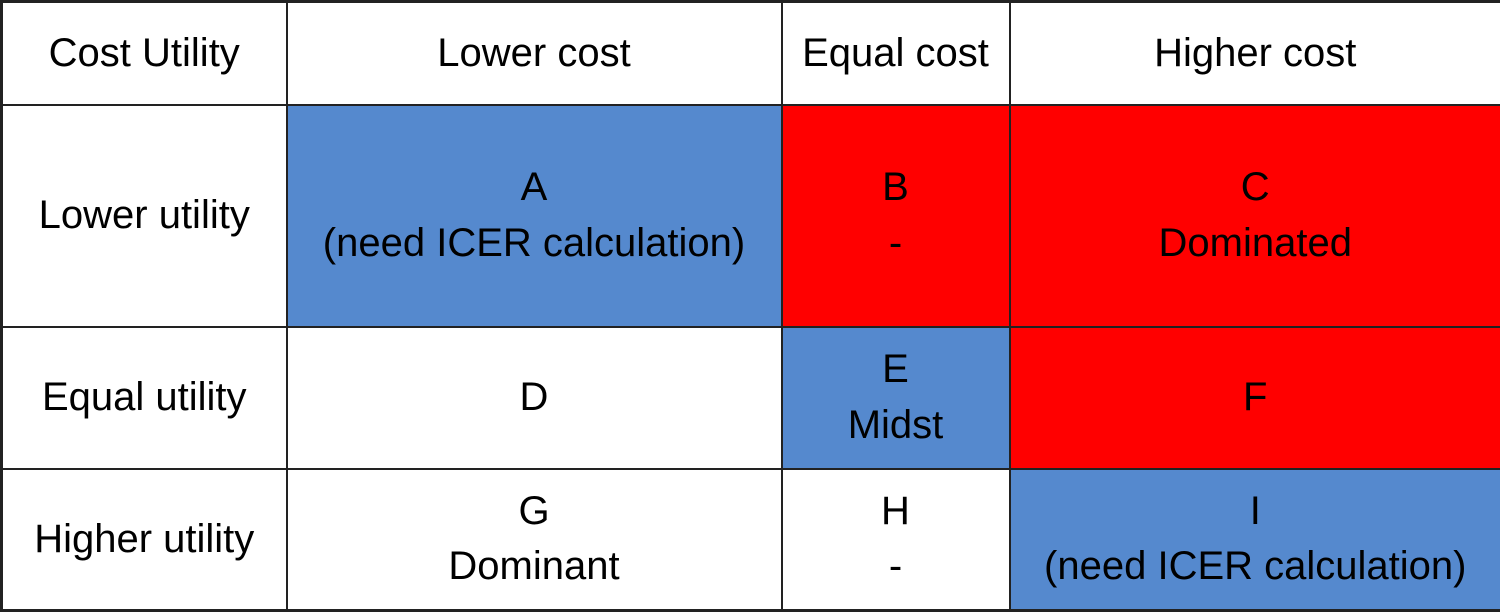  What do you see at coordinates (1255, 243) in the screenshot?
I see `cell-c-note: Dominated` at bounding box center [1255, 243].